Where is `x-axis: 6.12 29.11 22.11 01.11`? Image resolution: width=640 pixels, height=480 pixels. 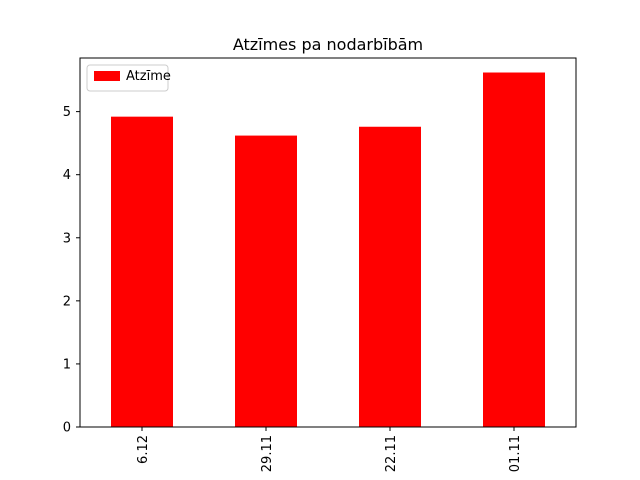 x-axis: 6.12 29.11 22.11 01.11 is located at coordinates (329, 449).